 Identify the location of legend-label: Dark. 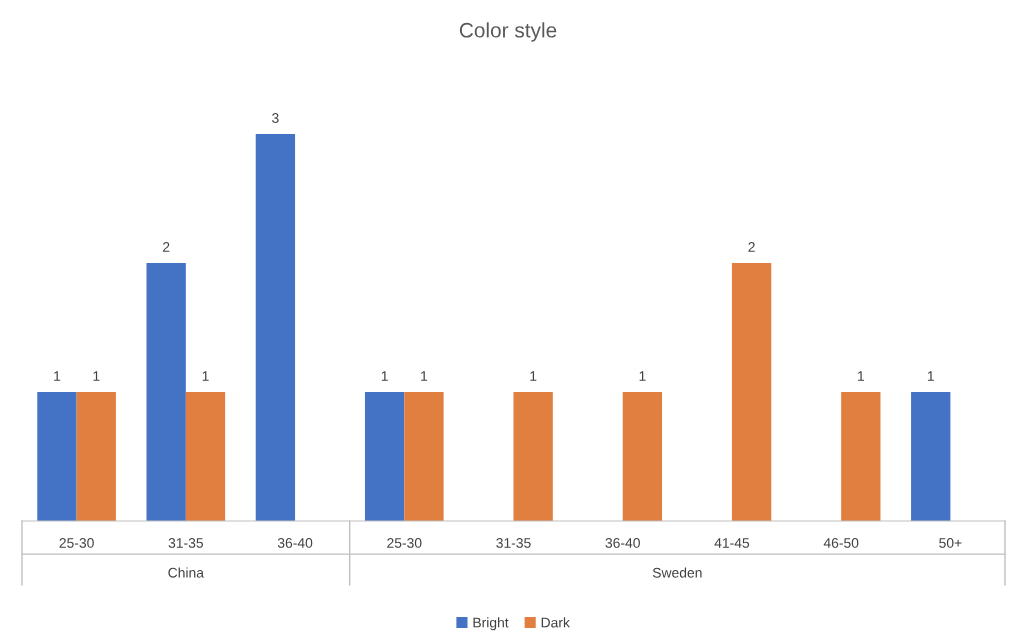
(555, 622).